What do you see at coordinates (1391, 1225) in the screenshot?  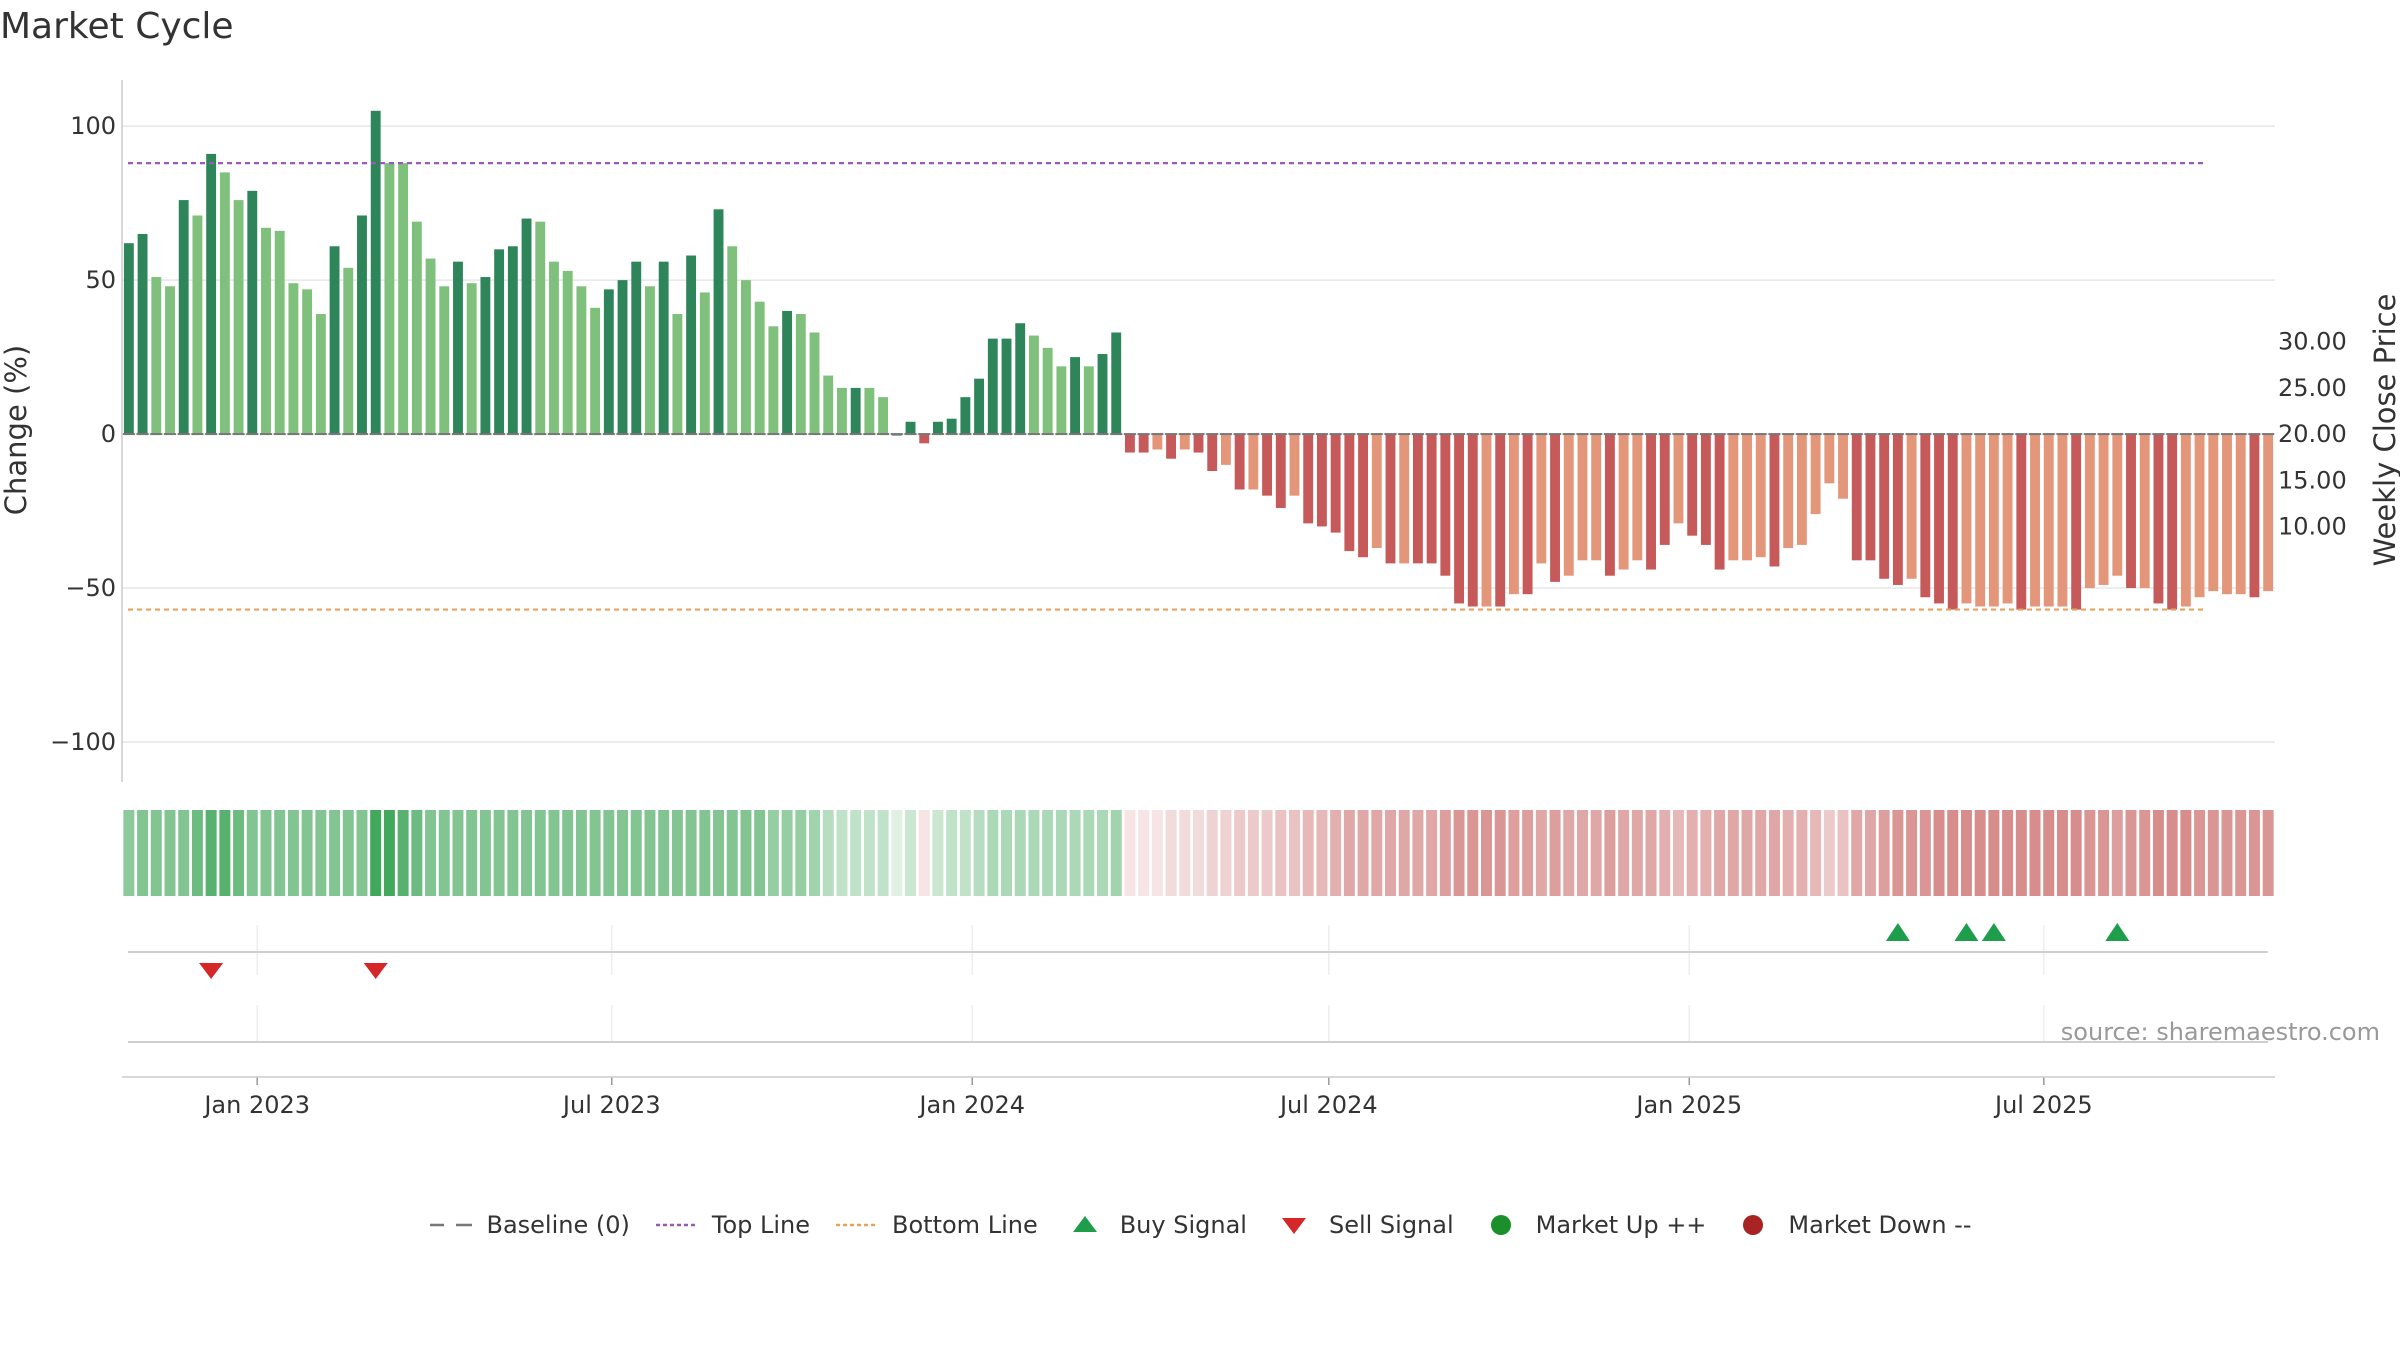 I see `legend-label: Sell Signal` at bounding box center [1391, 1225].